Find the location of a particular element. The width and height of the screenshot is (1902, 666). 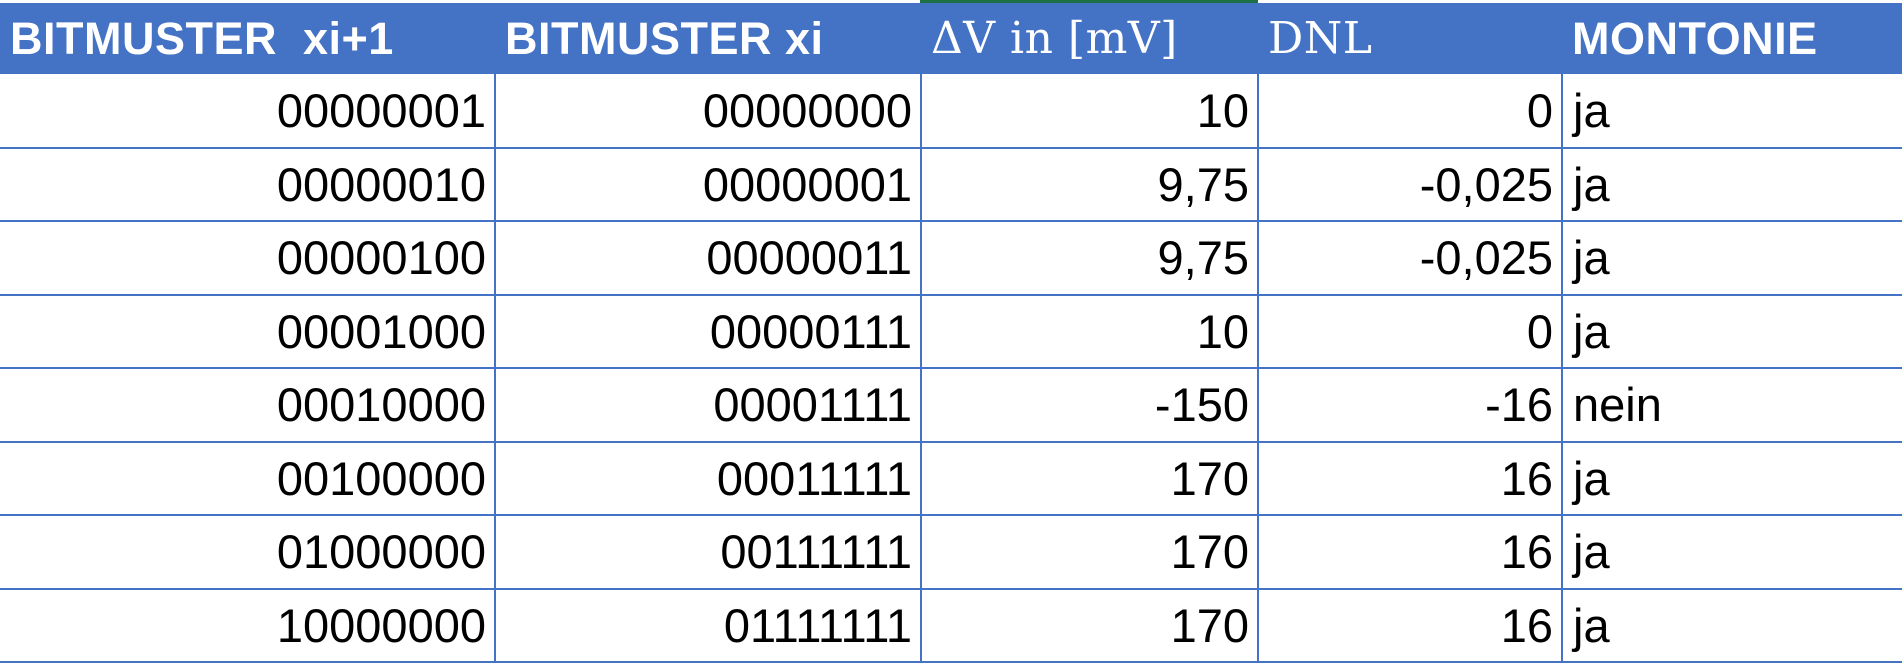

header-montonie: MONTONIE is located at coordinates (1732, 38).